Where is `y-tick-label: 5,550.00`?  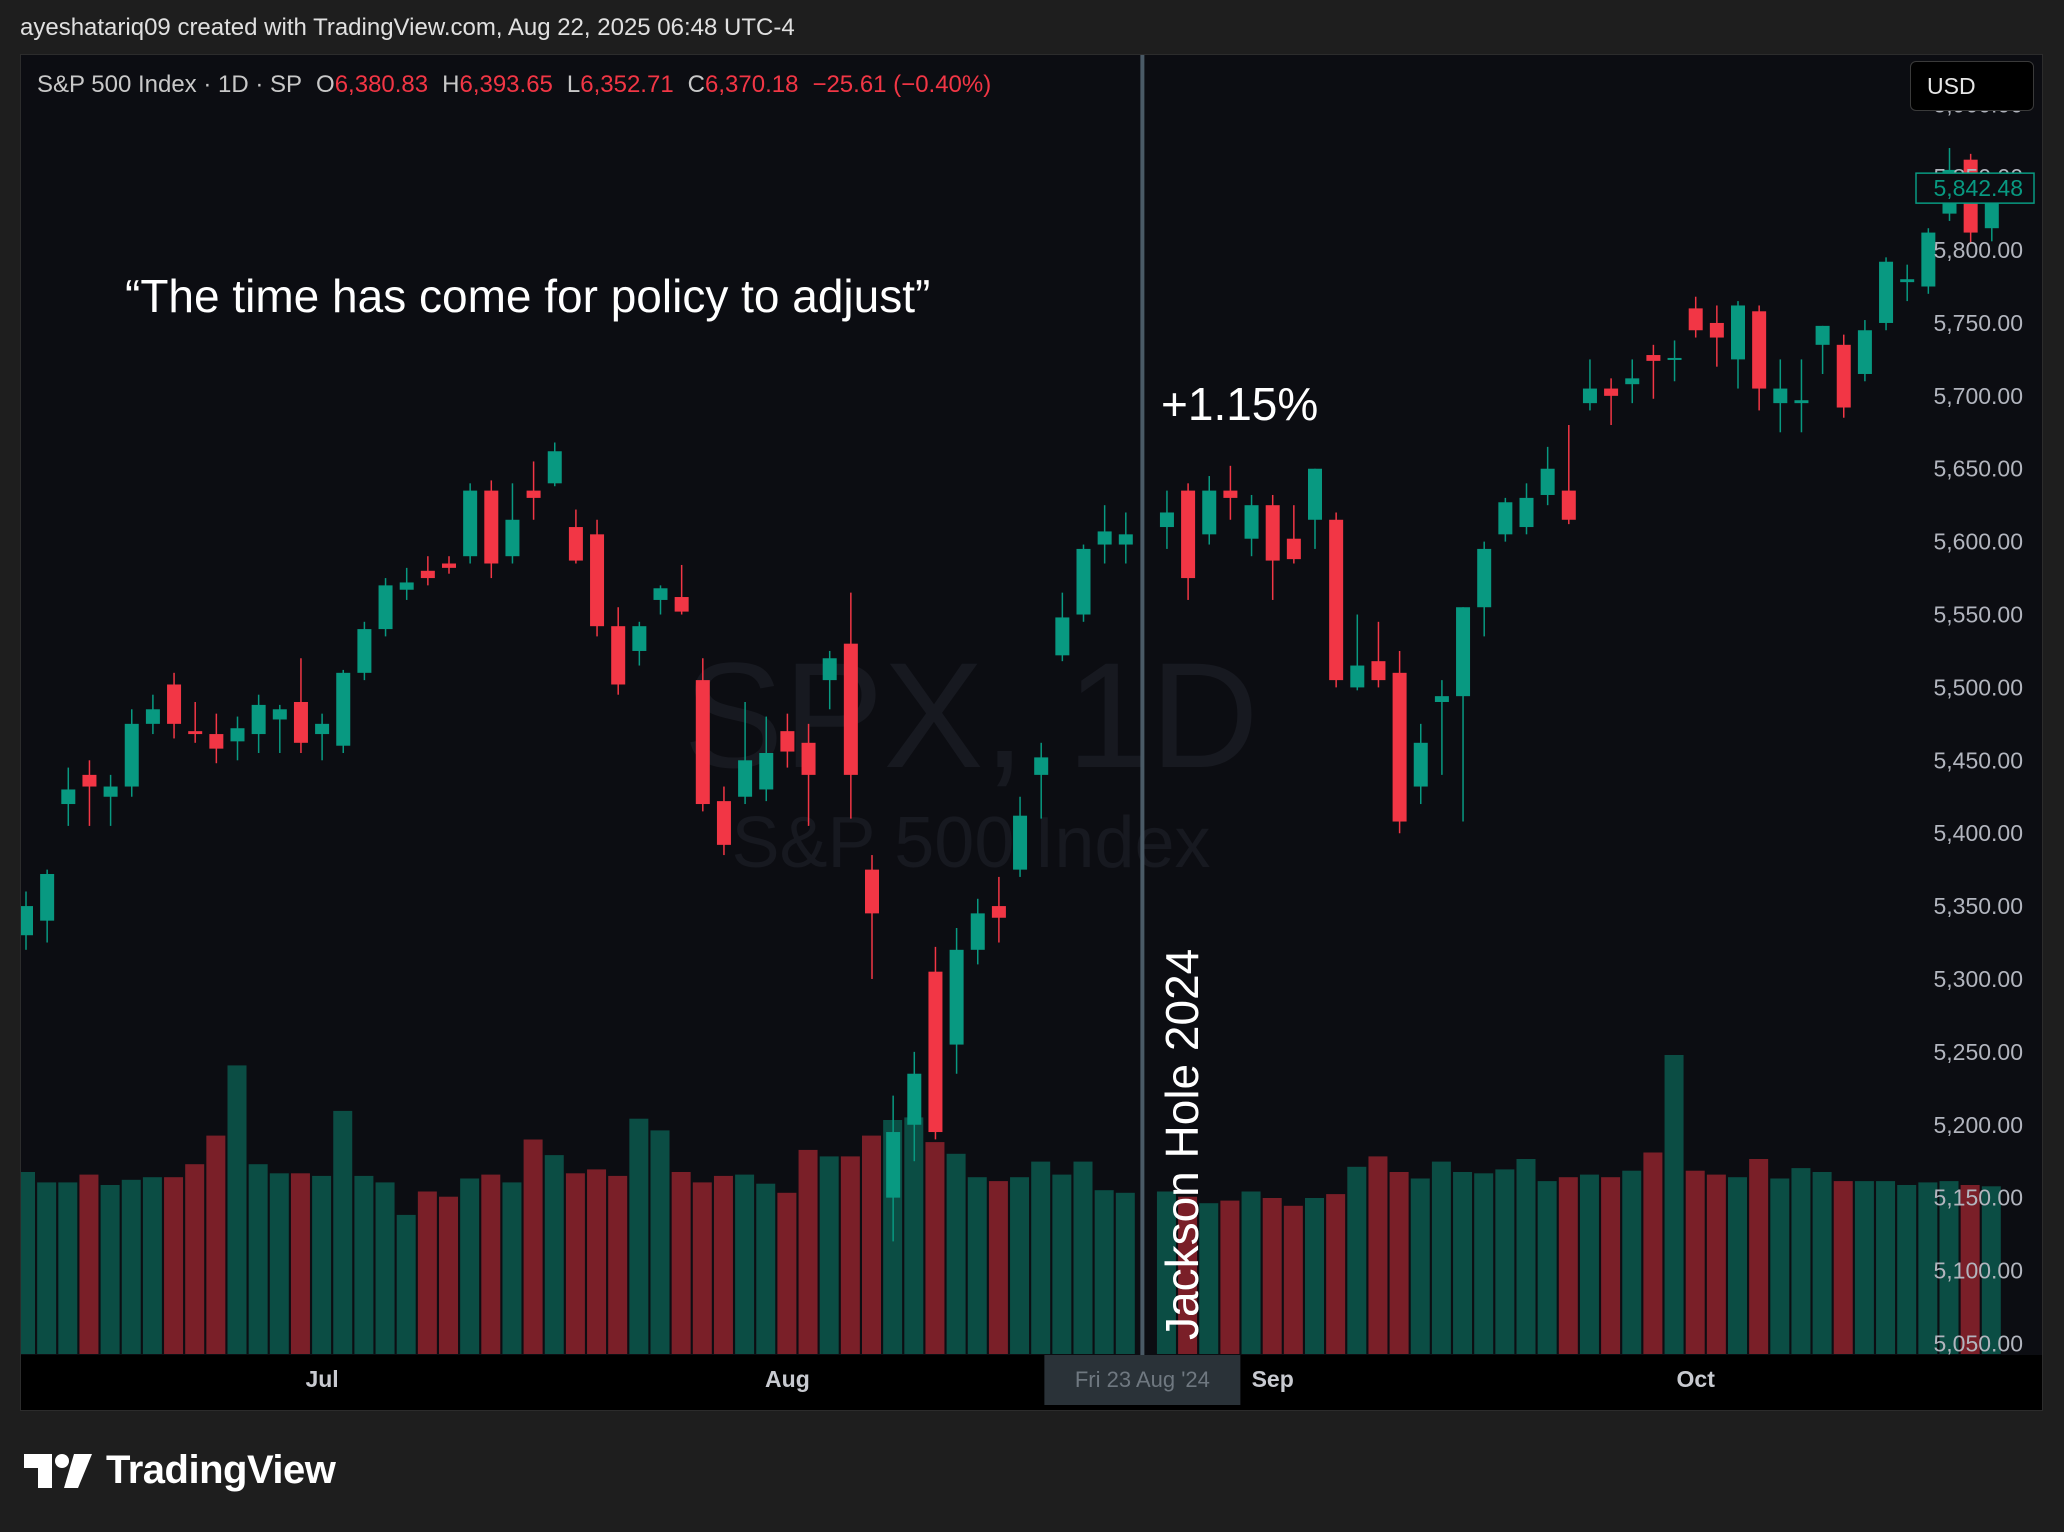
y-tick-label: 5,550.00 is located at coordinates (1978, 615).